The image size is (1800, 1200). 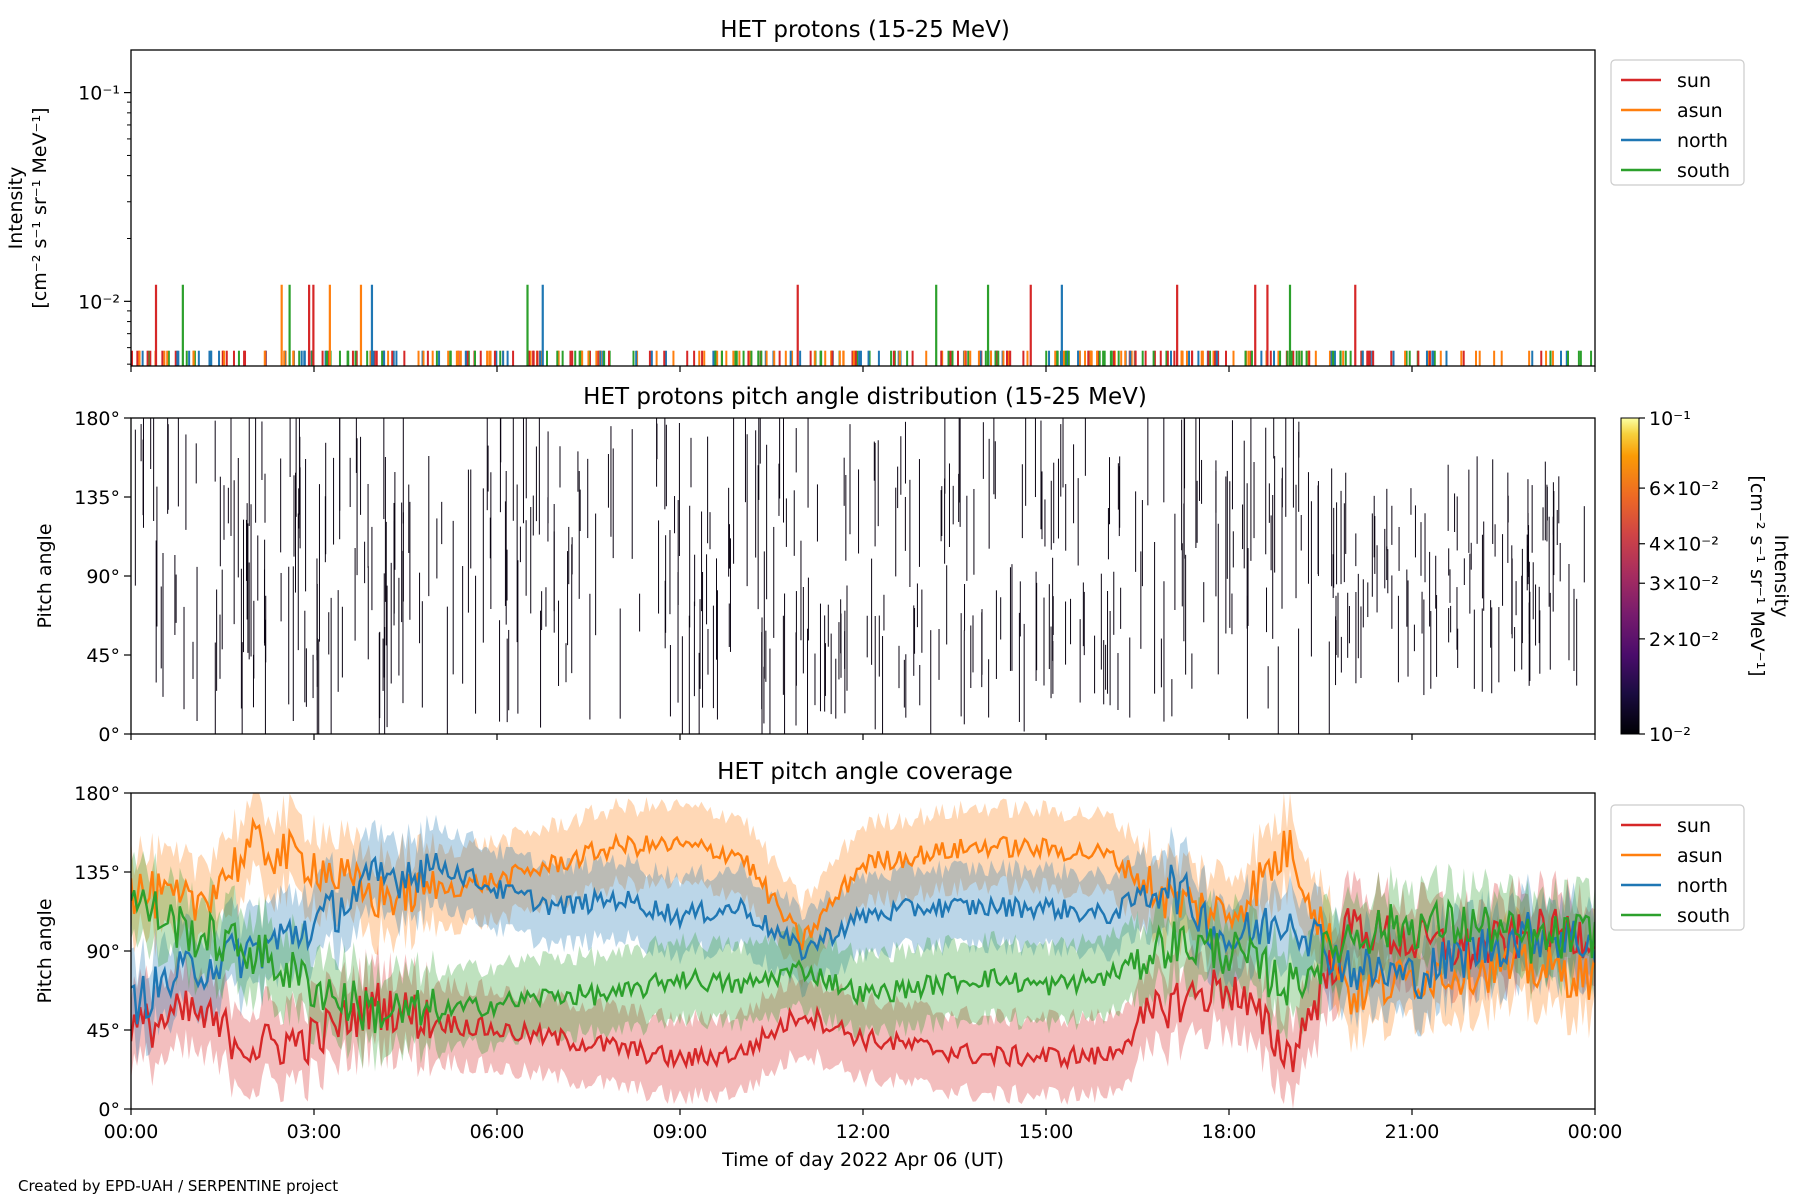 I want to click on intensity-legend: sun asun north south, so click(x=1677, y=122).